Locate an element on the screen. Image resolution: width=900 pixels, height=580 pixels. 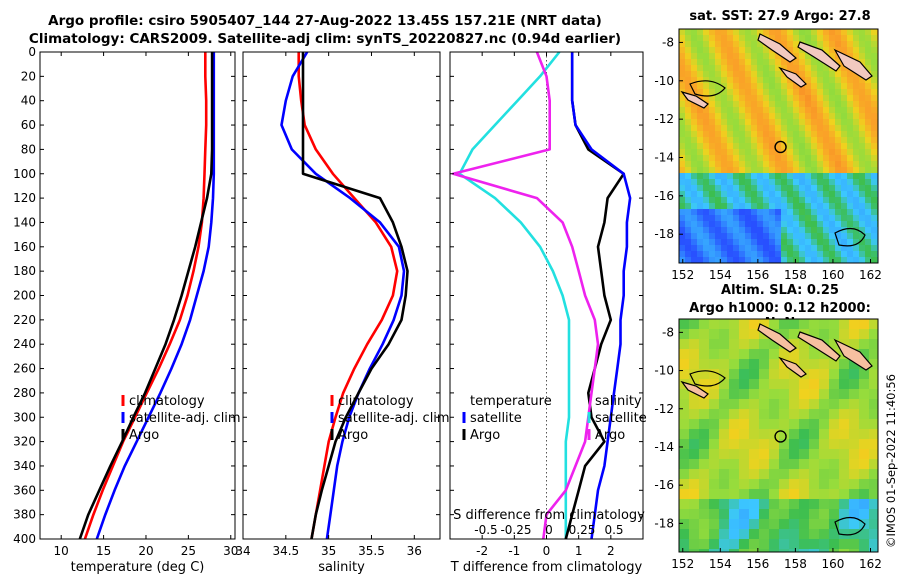
y-tick-label: 140 is located at coordinates (24, 222).